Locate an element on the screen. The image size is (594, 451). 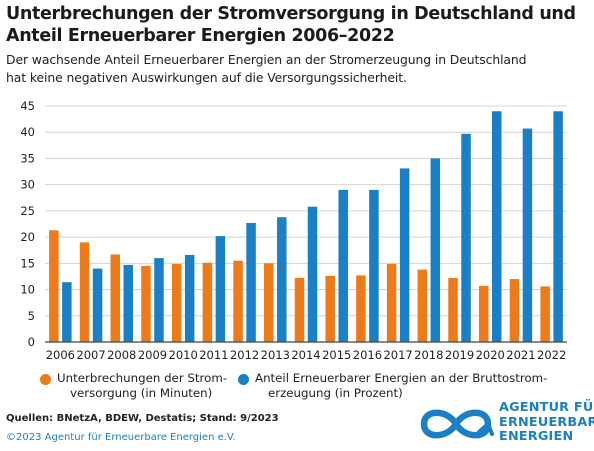
bar-renewables-2016 is located at coordinates (374, 265).